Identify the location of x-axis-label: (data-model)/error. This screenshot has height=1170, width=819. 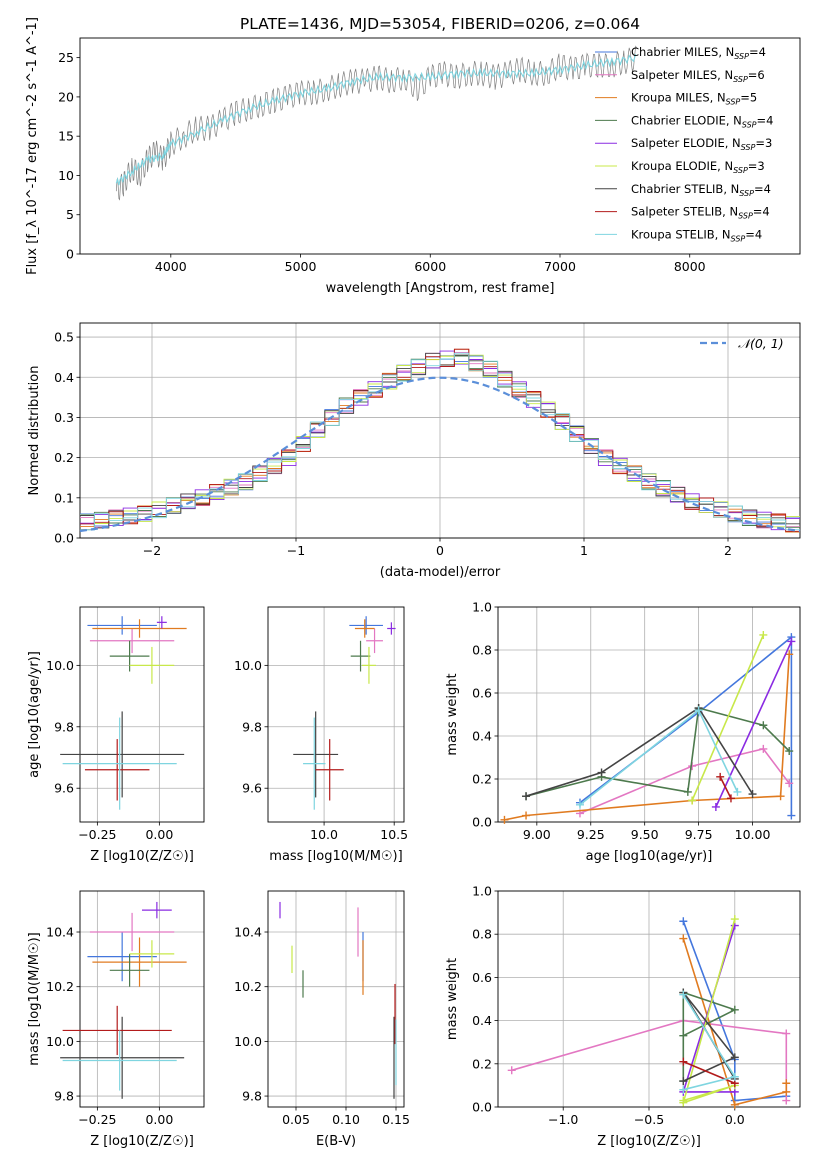
(440, 572).